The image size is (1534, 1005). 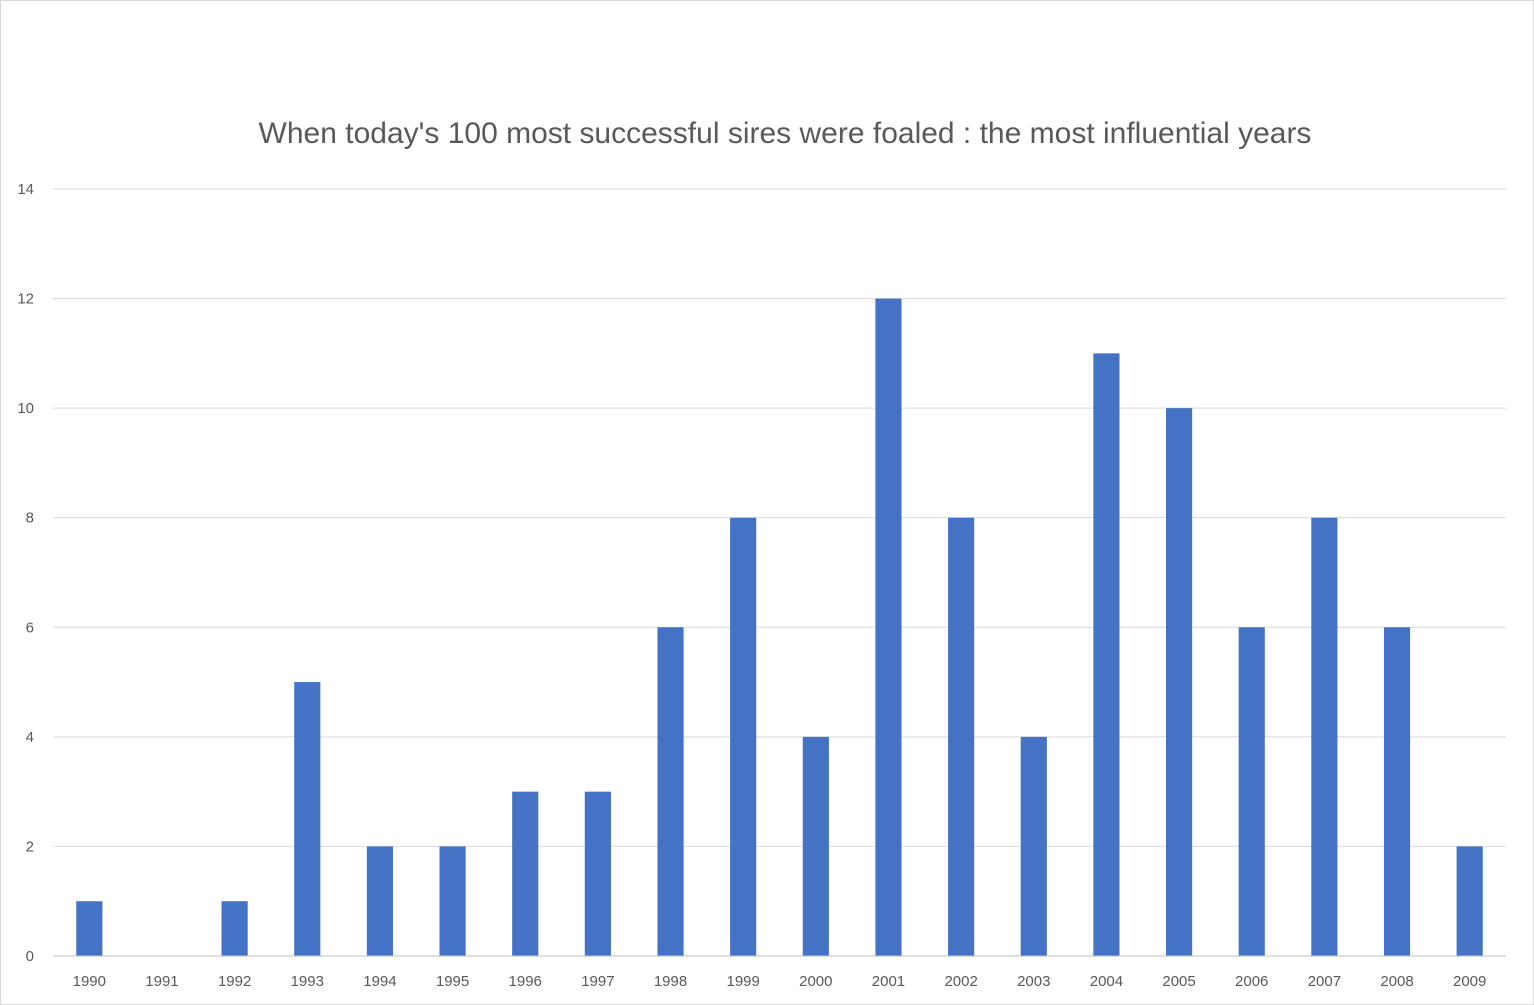 I want to click on bar-2001, so click(x=888, y=627).